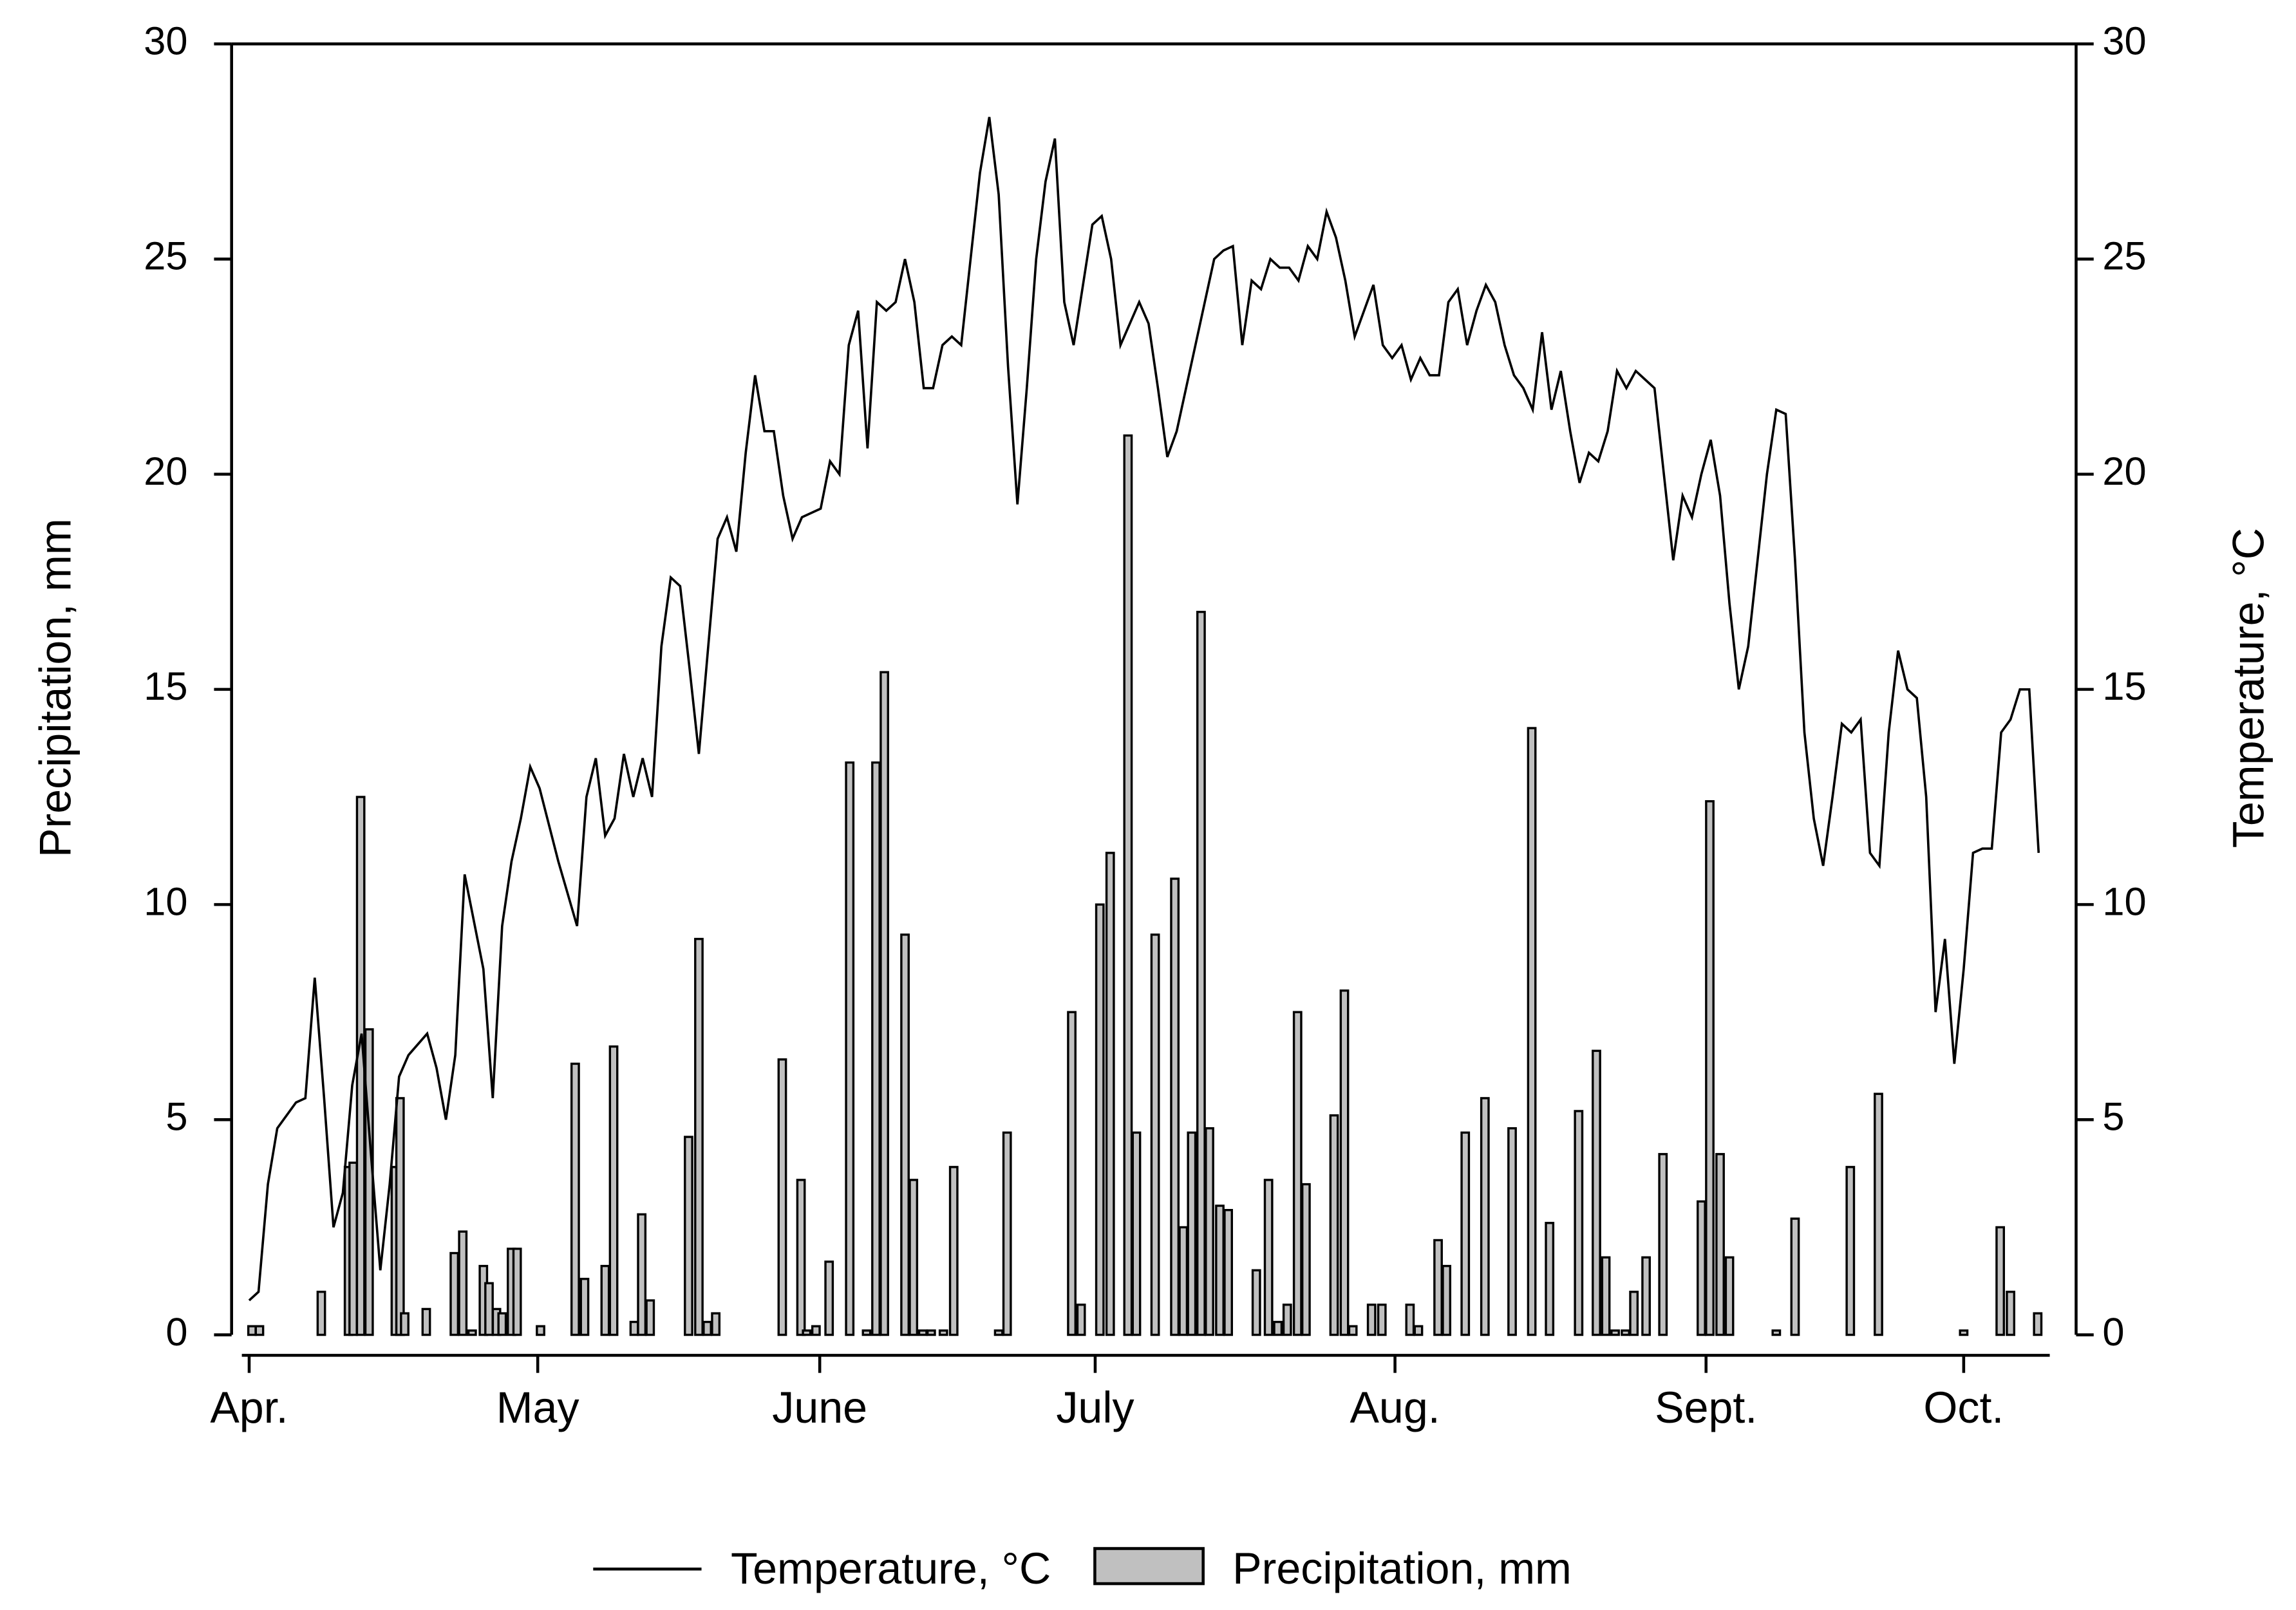  I want to click on y2-tick-label: 5, so click(2113, 1117).